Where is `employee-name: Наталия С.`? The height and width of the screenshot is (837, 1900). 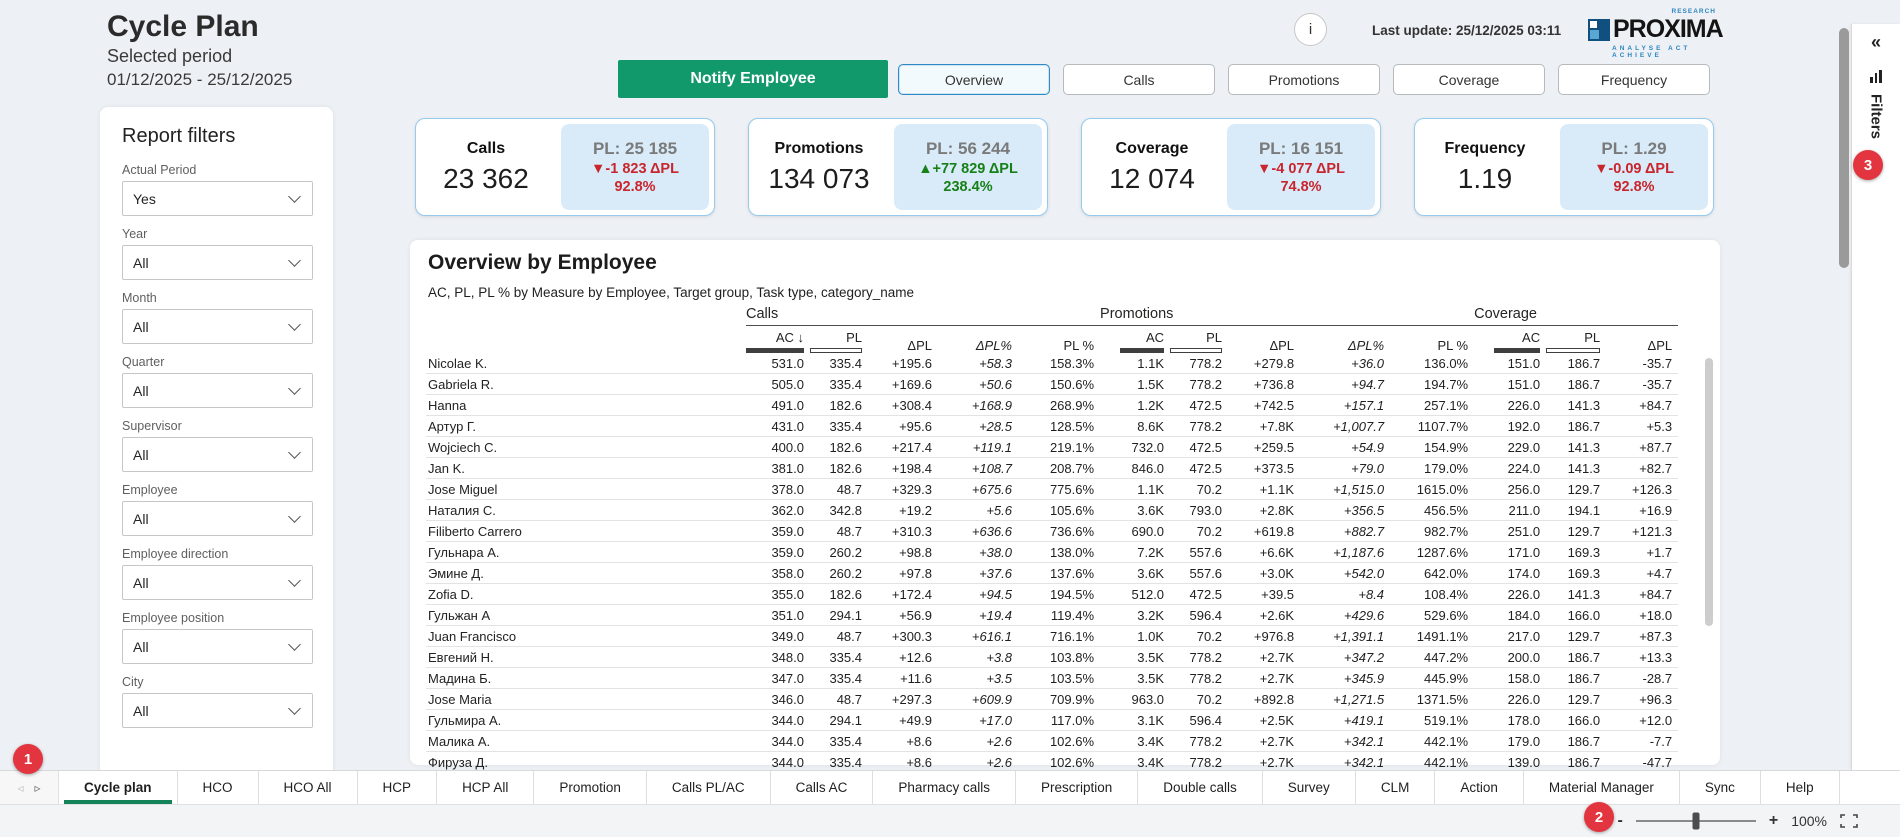
employee-name: Наталия С. is located at coordinates (586, 510).